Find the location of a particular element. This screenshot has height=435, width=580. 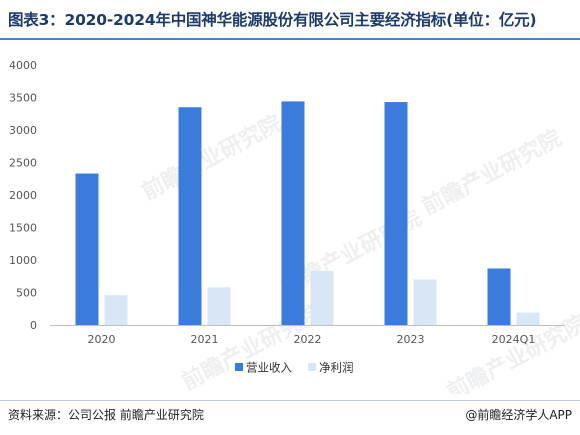

y-tick-label: 500 is located at coordinates (26, 293).